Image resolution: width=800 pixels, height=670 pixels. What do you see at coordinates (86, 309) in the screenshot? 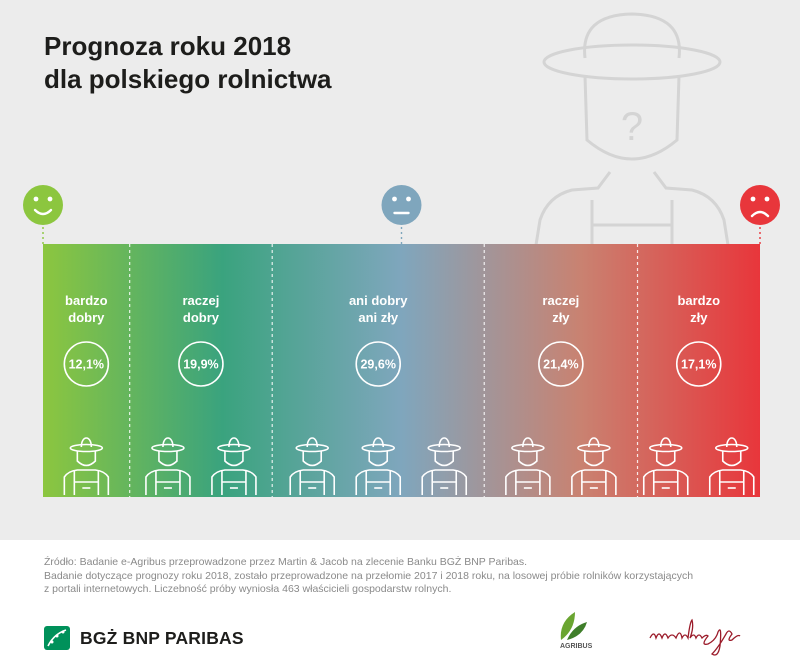
I see `category-label: bardzo dobry` at bounding box center [86, 309].